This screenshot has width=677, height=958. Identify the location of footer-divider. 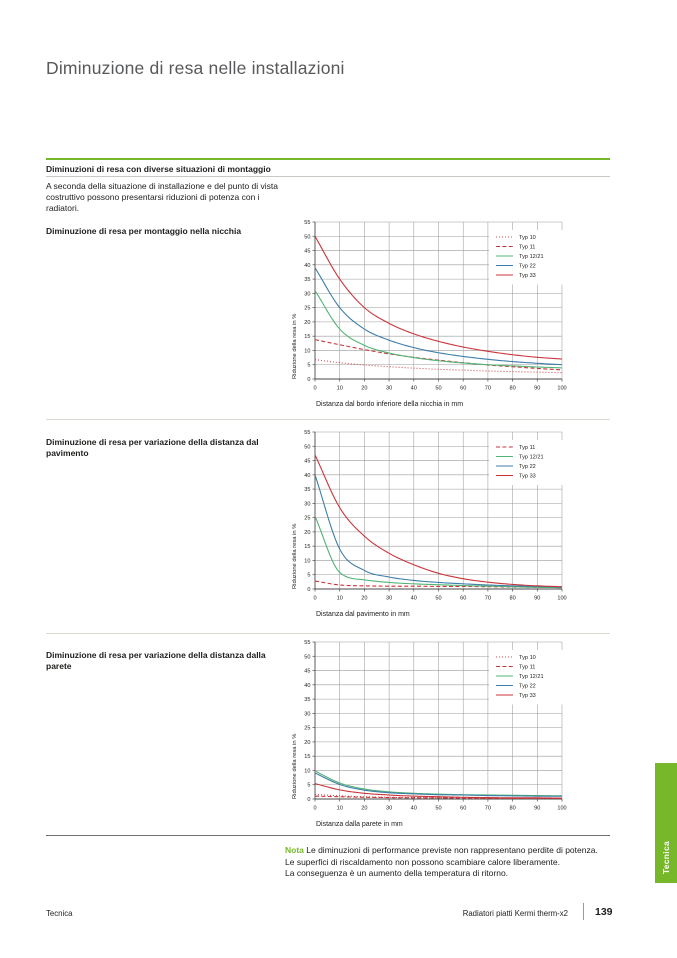
(583, 911).